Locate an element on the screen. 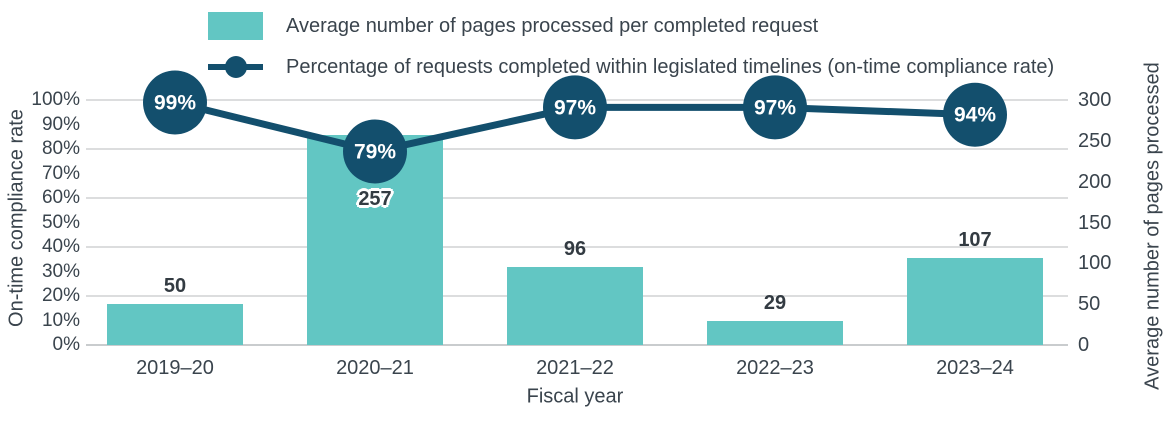 The height and width of the screenshot is (429, 1170). right-tick-label: 50 is located at coordinates (1089, 304).